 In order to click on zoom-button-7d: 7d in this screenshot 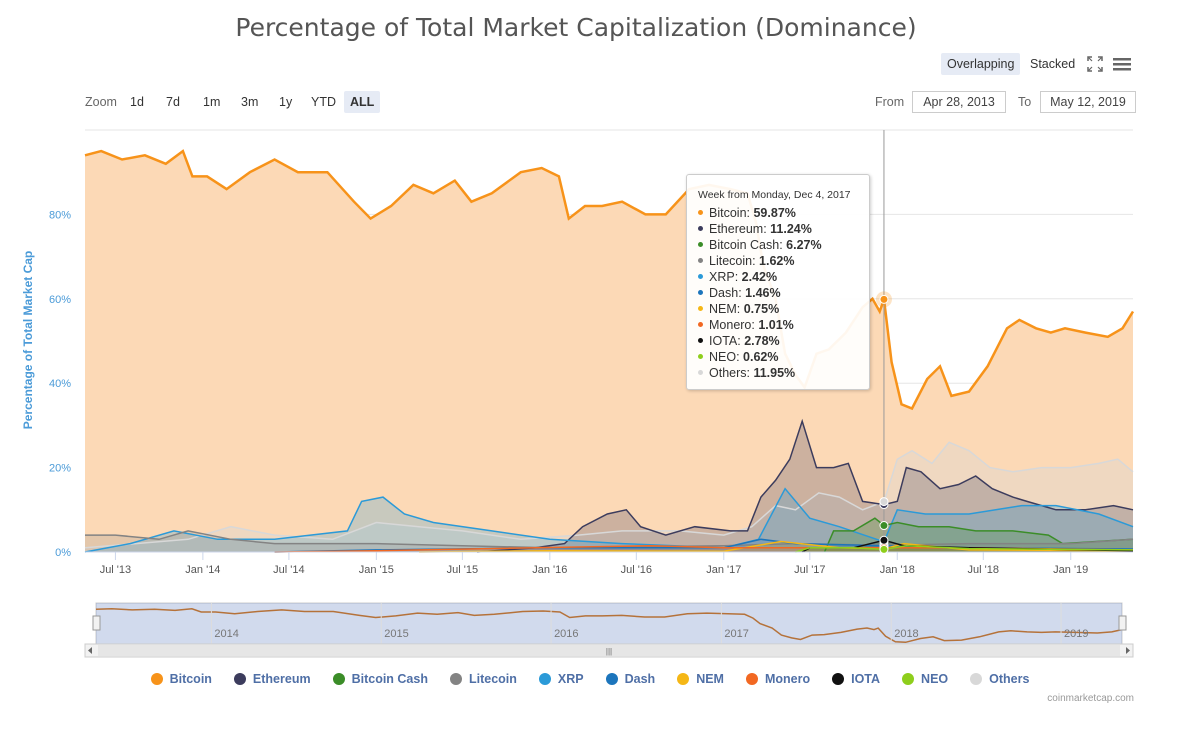, I will do `click(173, 102)`.